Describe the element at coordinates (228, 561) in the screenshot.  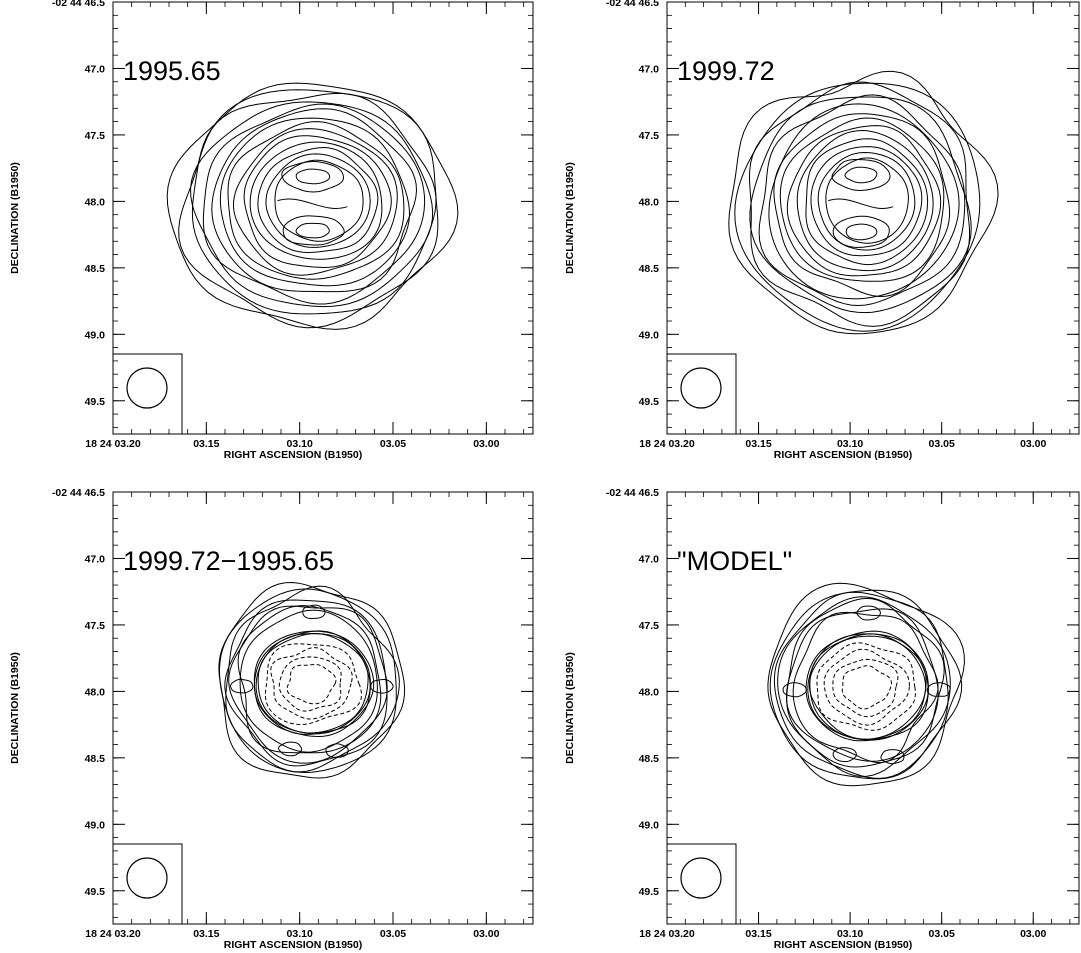
I see `panel-label: 1999.72−1995.65` at that location.